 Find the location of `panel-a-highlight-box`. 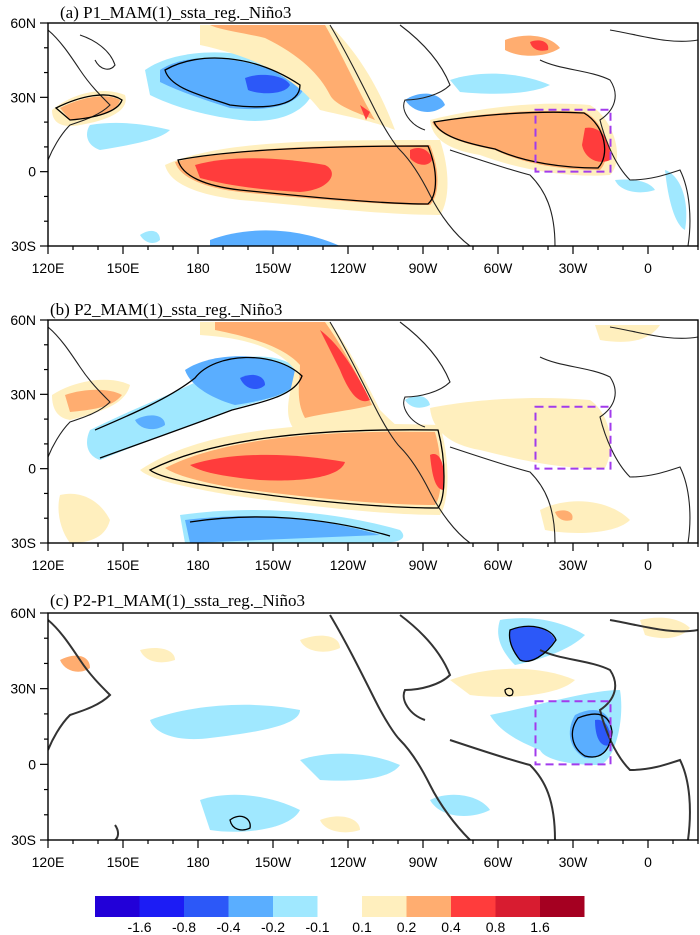

panel-a-highlight-box is located at coordinates (573, 140).